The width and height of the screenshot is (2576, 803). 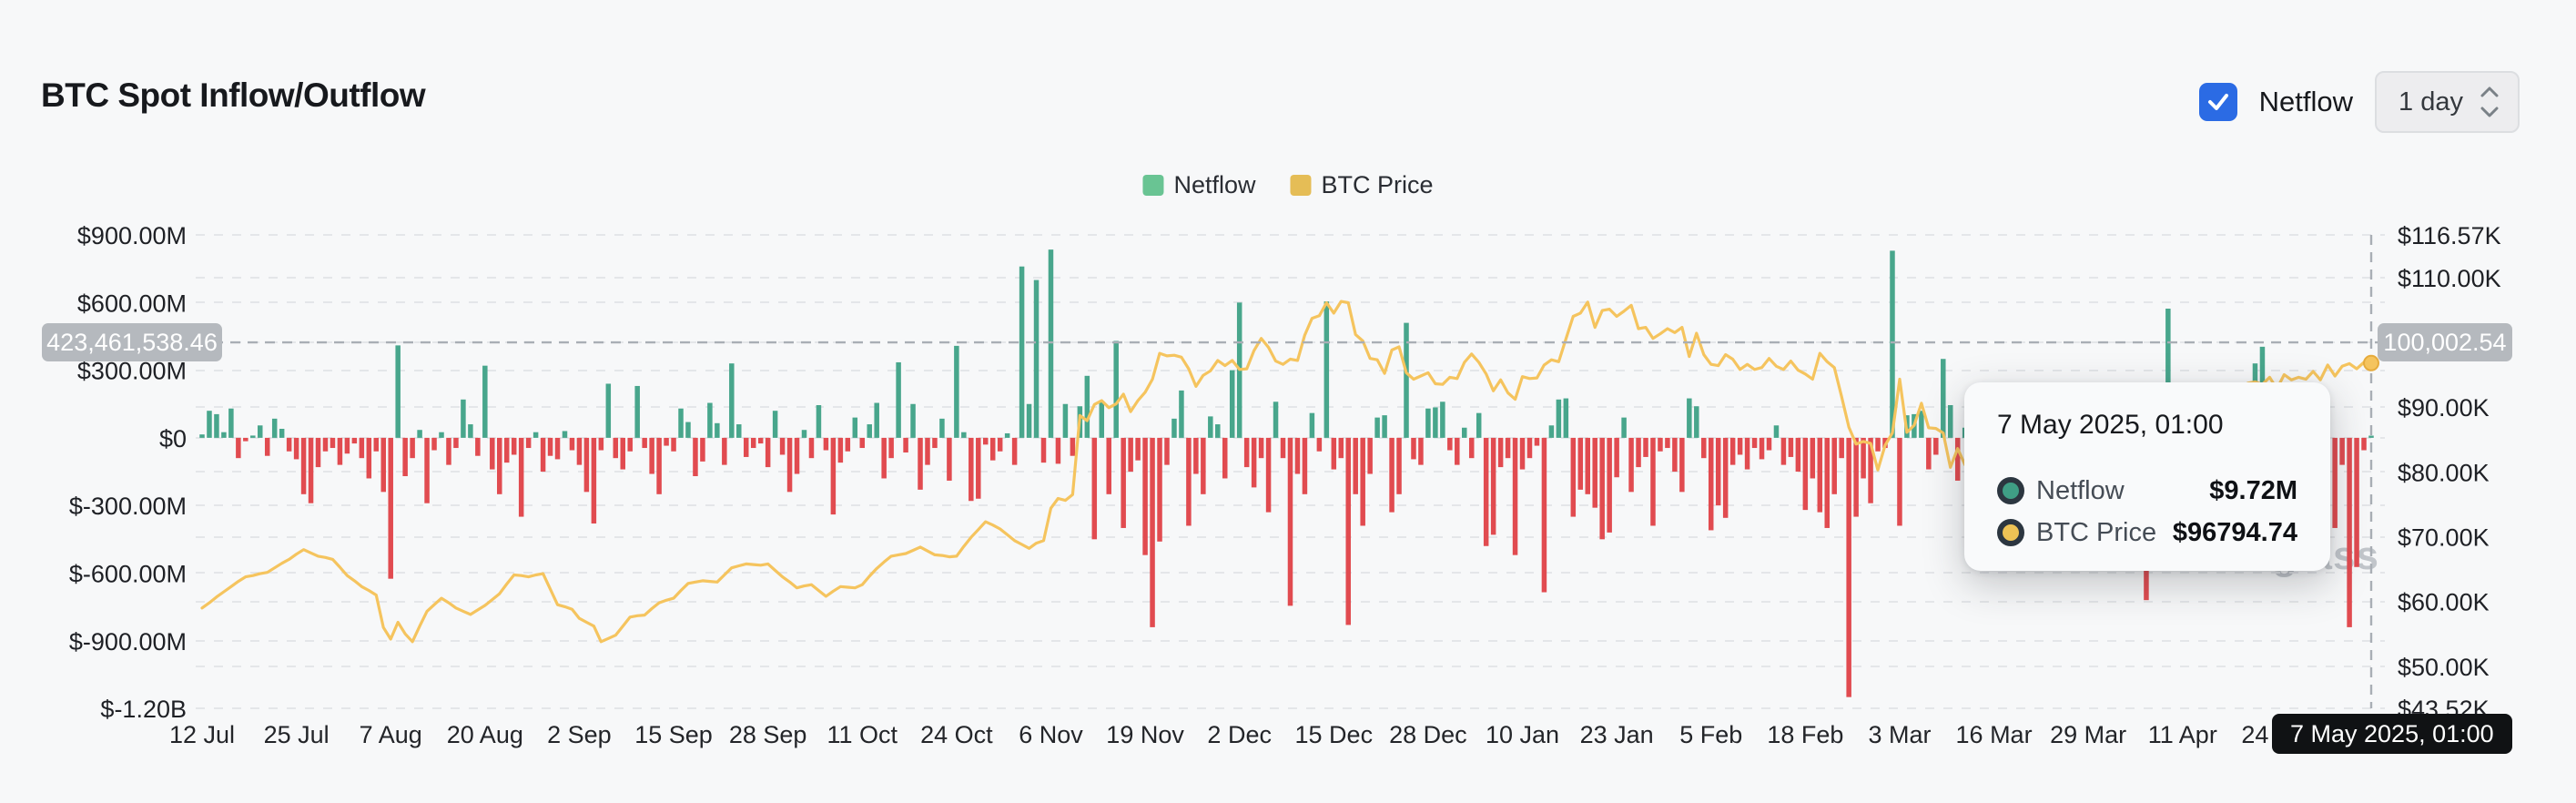 I want to click on svg-text: 29 Mar, so click(x=2088, y=734).